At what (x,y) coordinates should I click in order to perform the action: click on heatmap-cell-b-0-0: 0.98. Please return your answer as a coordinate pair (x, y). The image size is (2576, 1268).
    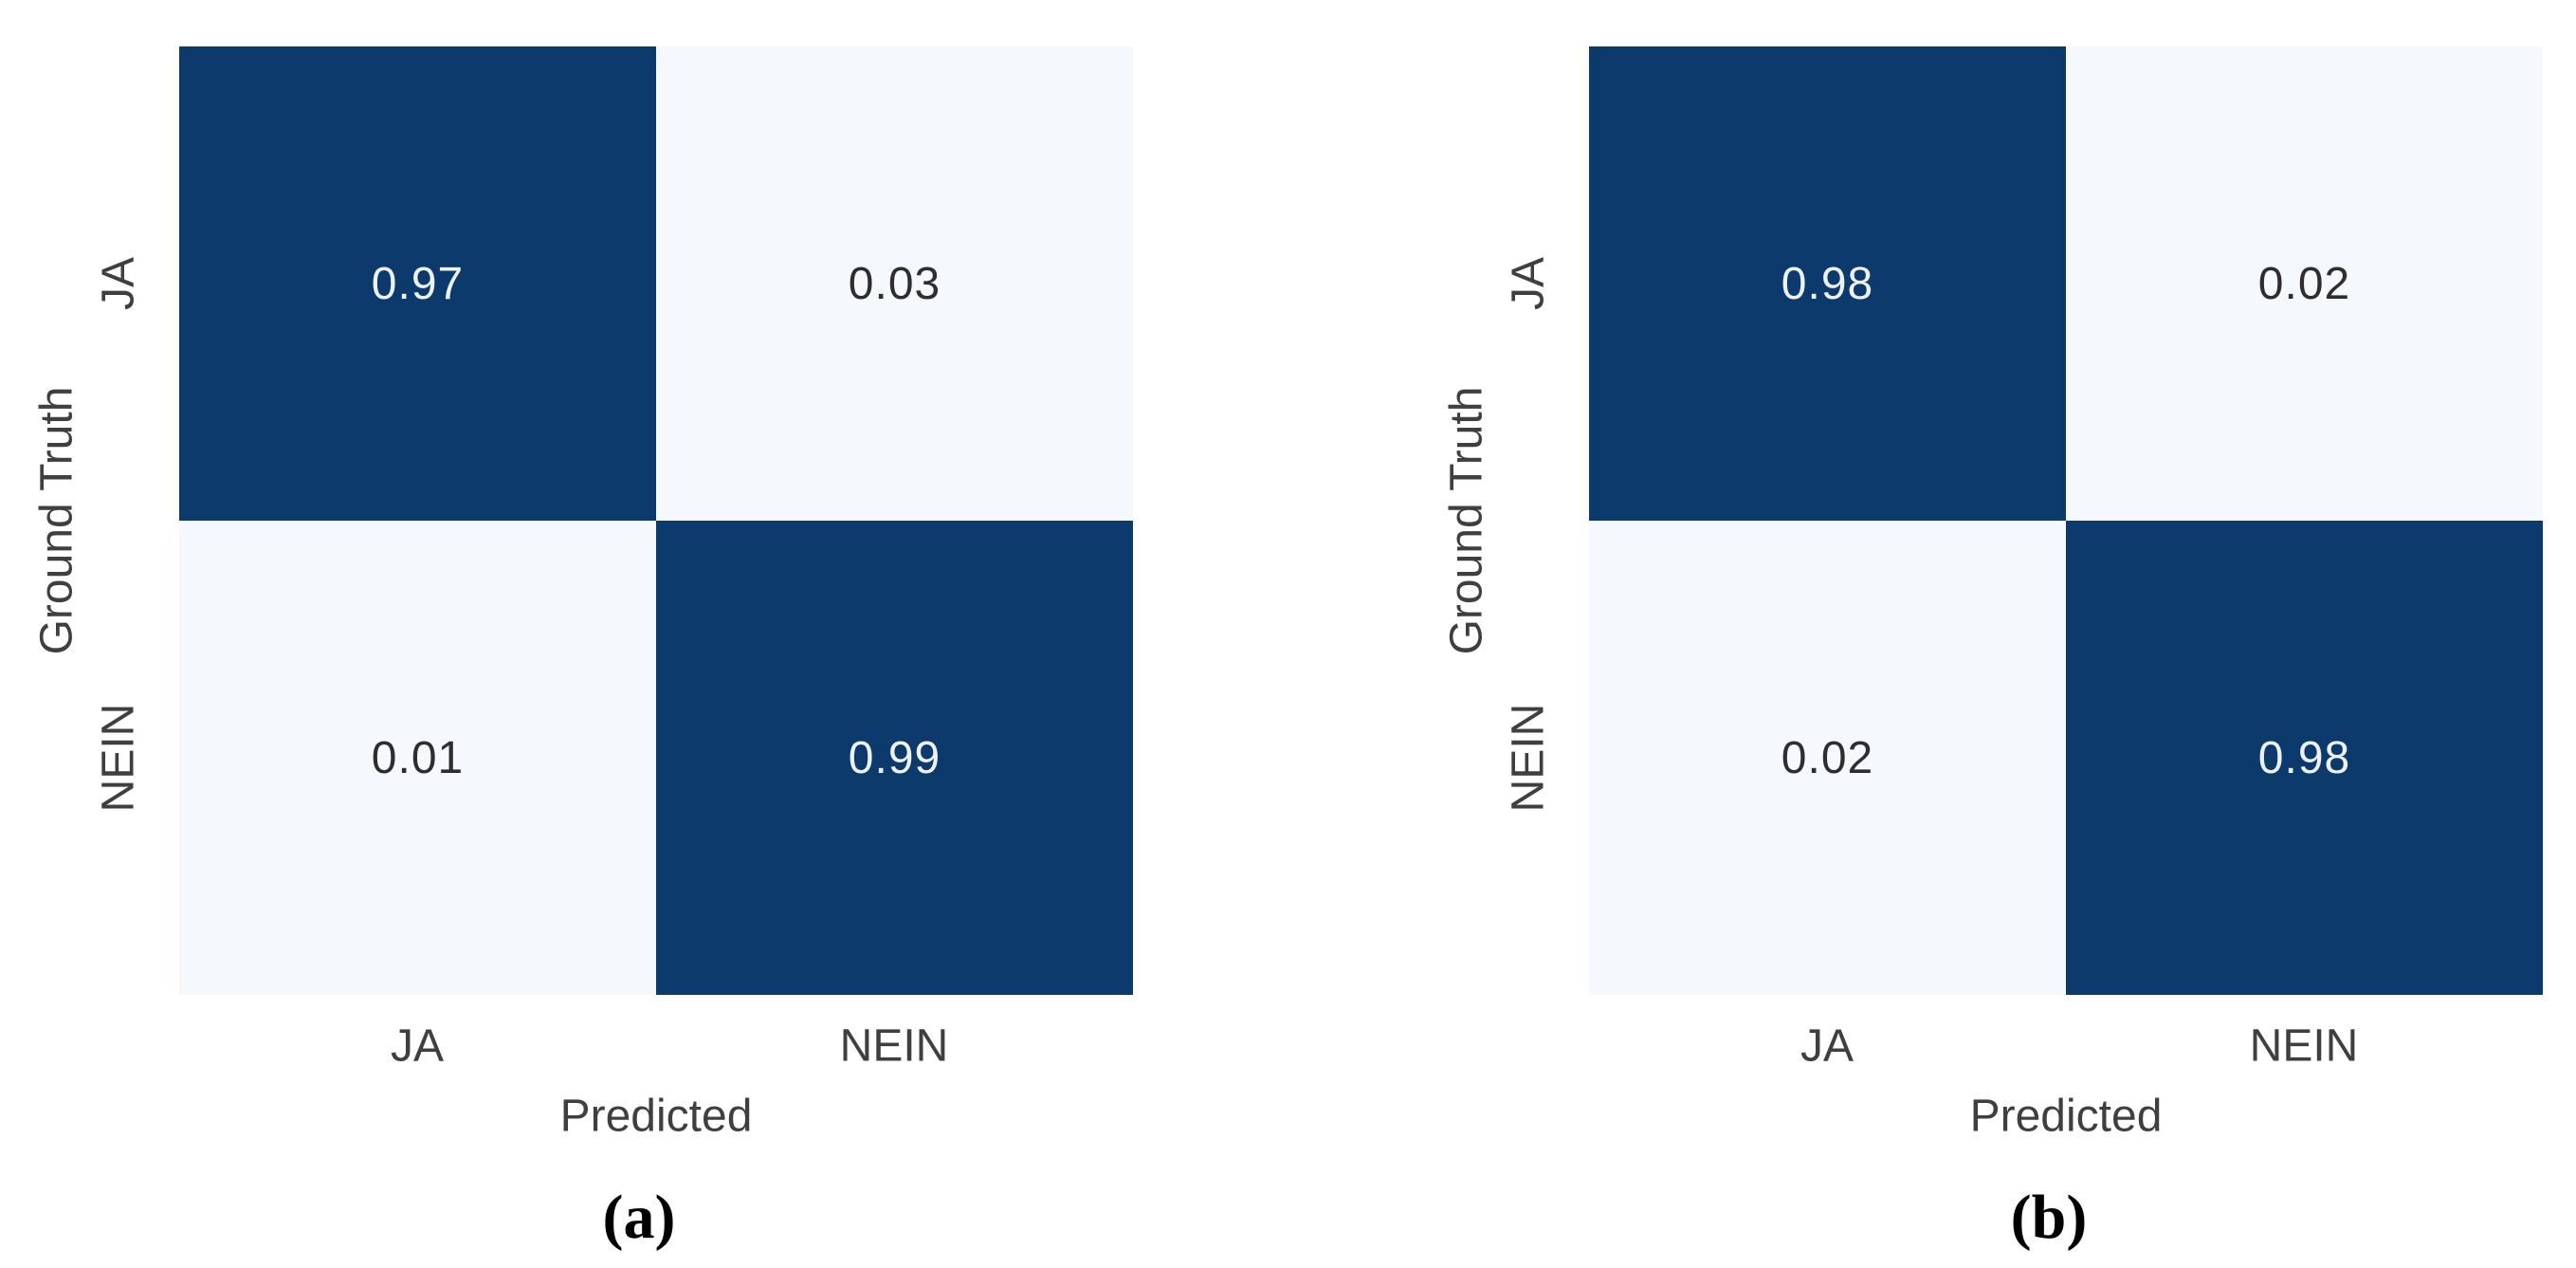
    Looking at the image, I should click on (1827, 284).